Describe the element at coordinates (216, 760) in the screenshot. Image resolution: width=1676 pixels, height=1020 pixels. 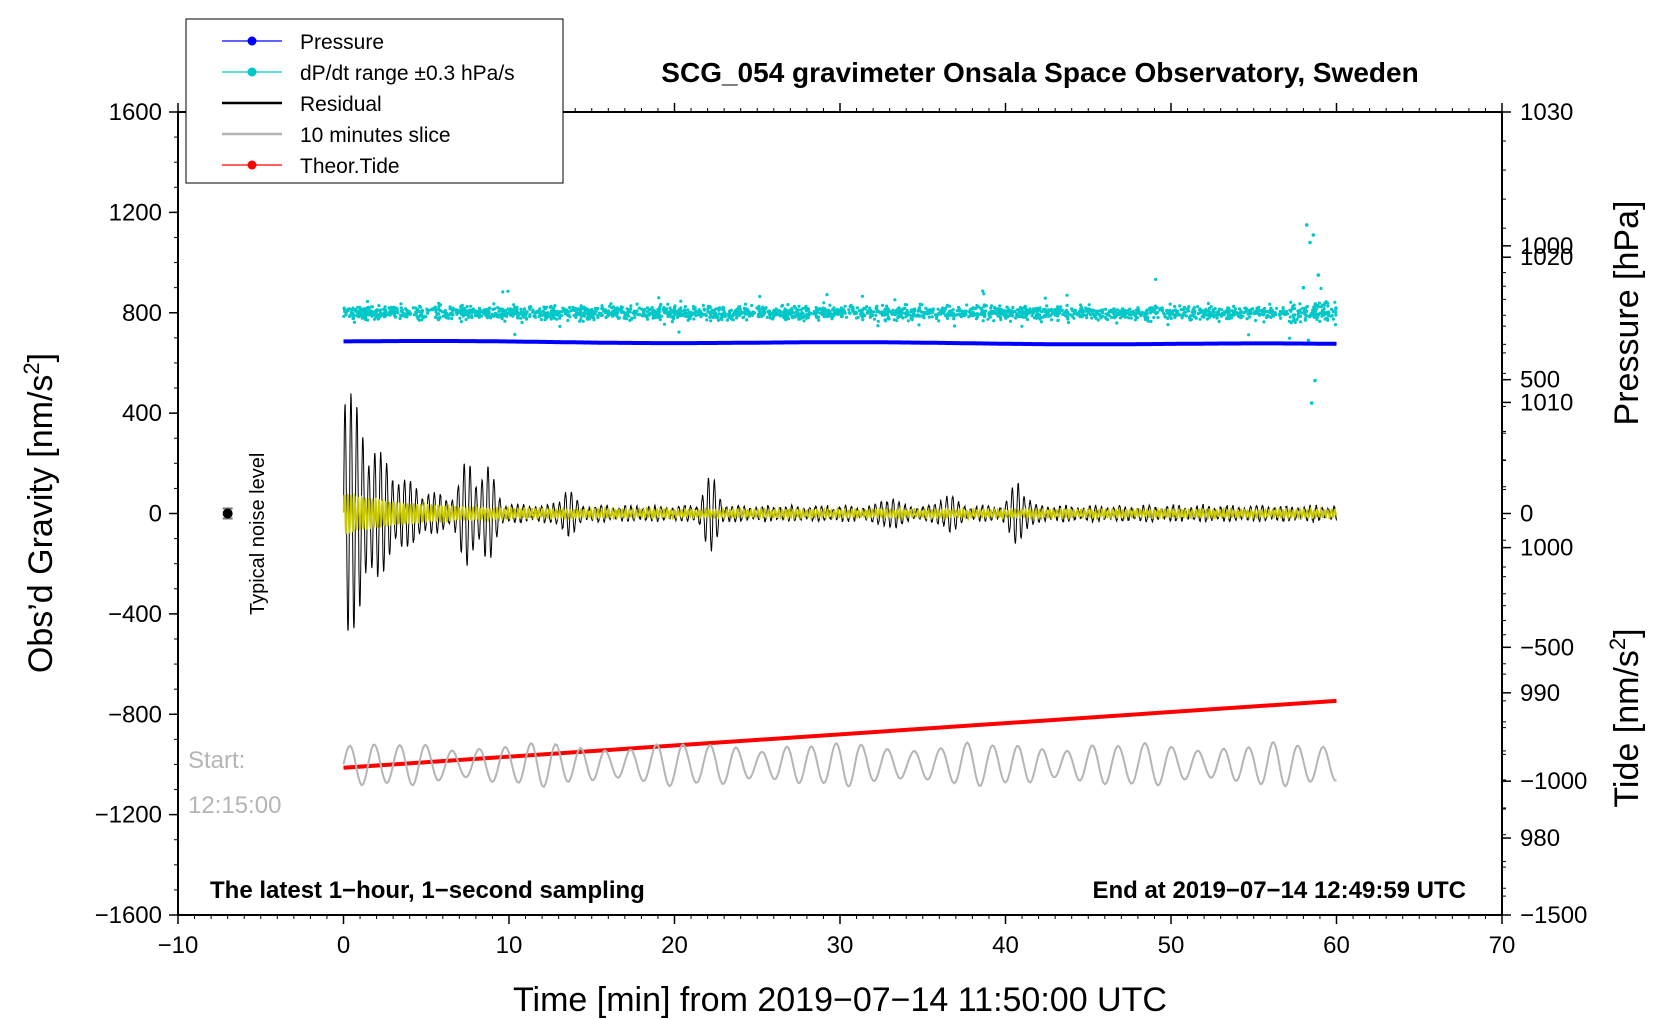
I see `slice-start-label: Start:` at that location.